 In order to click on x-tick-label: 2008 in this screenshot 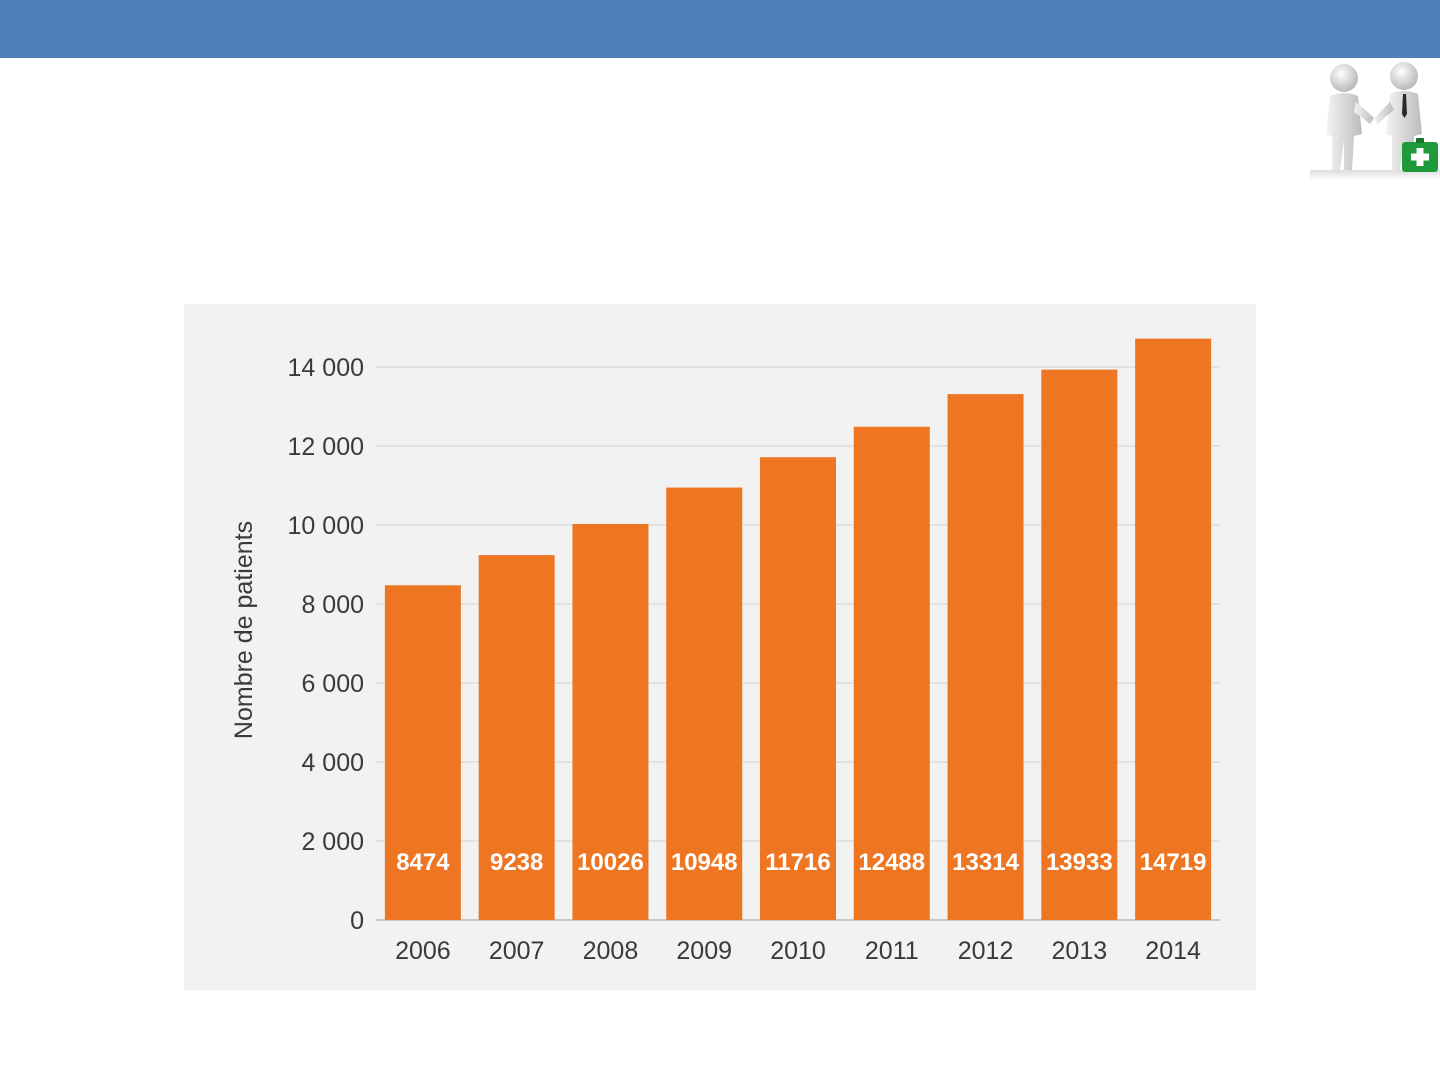, I will do `click(611, 951)`.